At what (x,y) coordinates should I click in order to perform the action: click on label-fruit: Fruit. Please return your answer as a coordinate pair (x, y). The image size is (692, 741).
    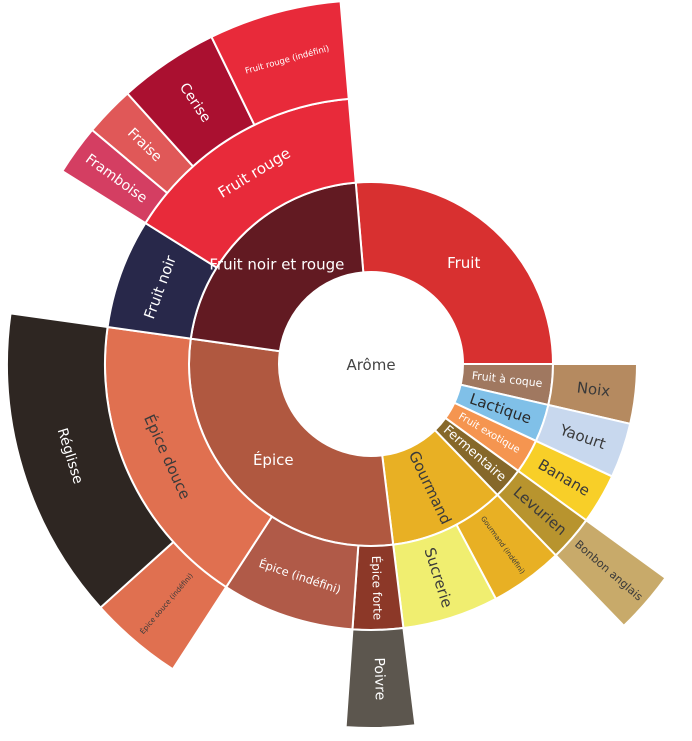
    Looking at the image, I should click on (463, 263).